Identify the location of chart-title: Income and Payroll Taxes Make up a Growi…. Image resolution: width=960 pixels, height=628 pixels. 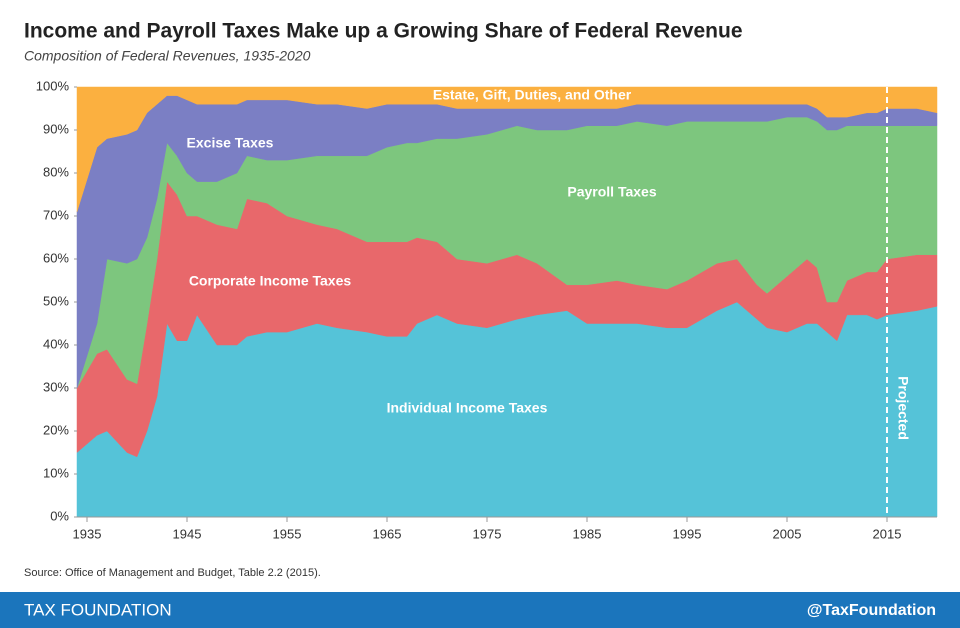
(383, 31).